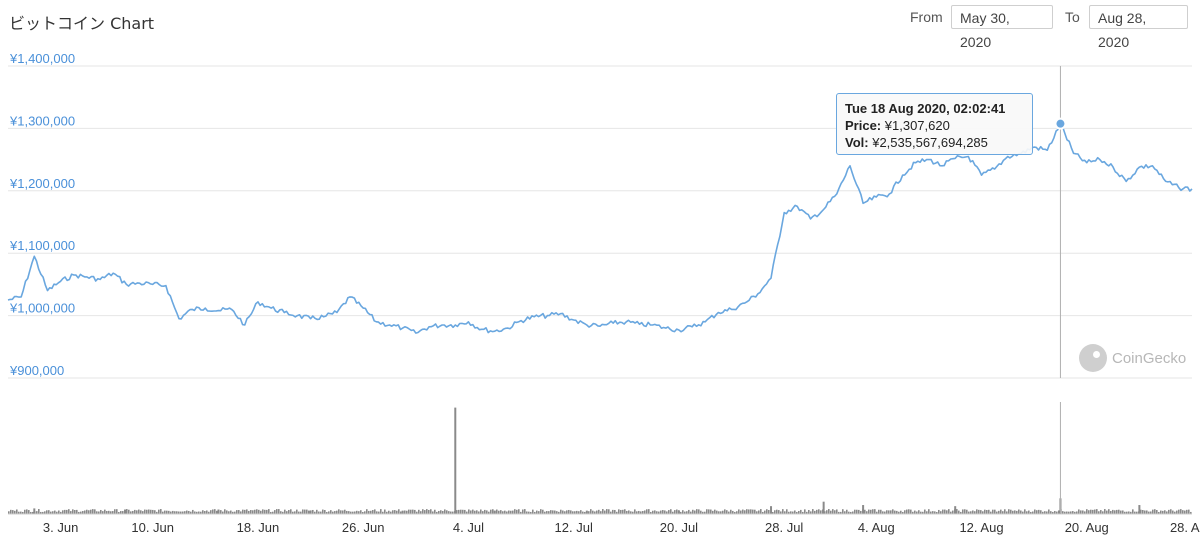  I want to click on x-tick-label: 28. Aug, so click(1185, 527).